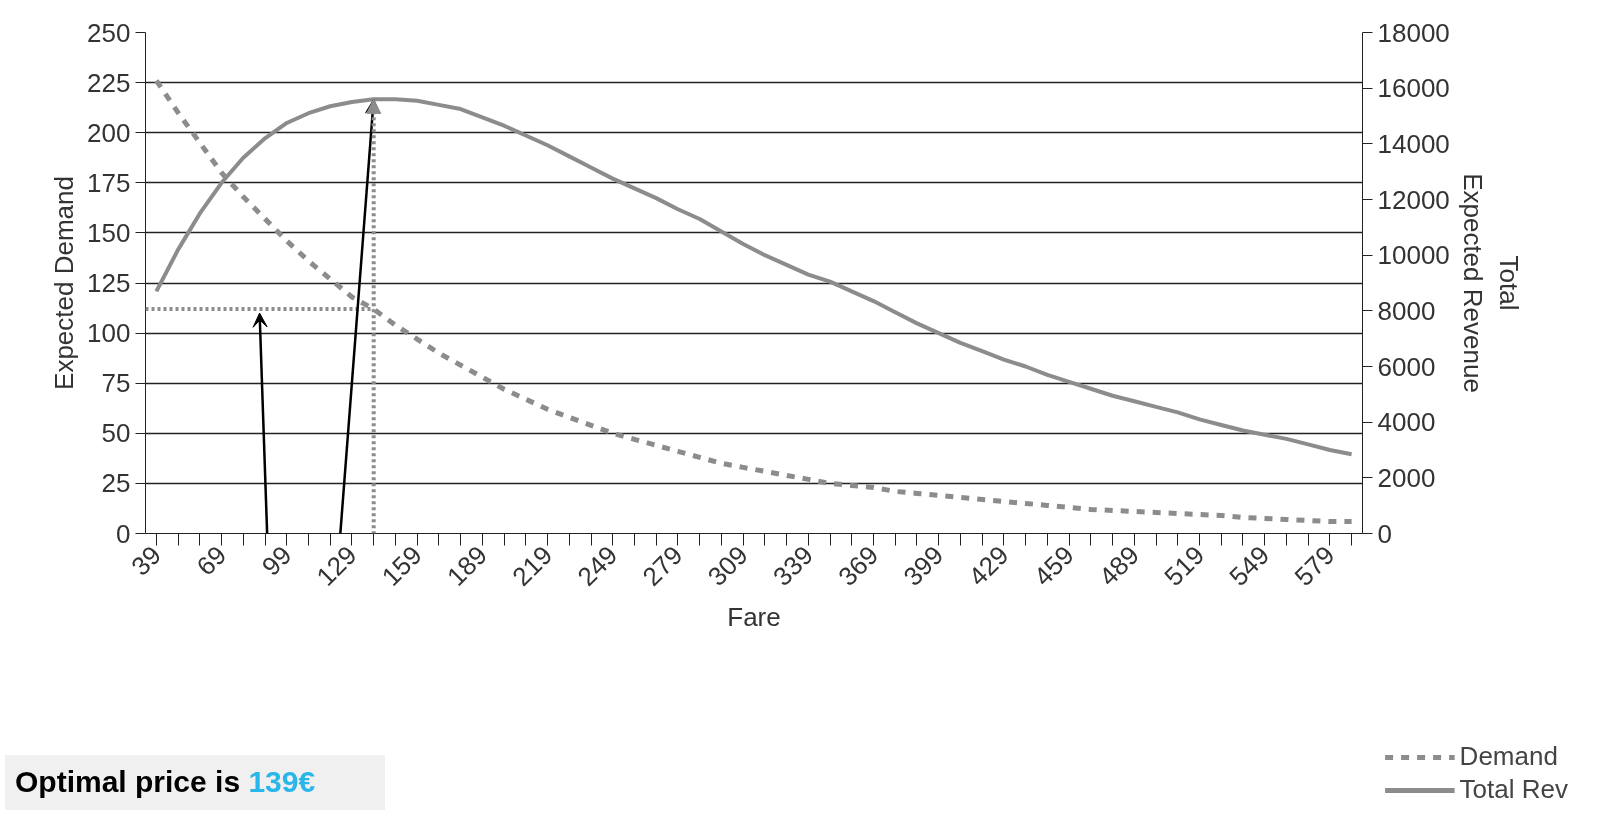 This screenshot has width=1618, height=815. I want to click on y2-tick-label: 8000, so click(1406, 310).